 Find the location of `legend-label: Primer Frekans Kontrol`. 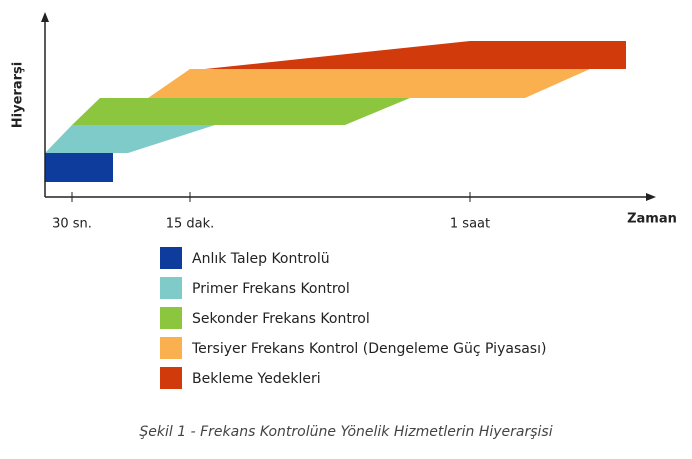

legend-label: Primer Frekans Kontrol is located at coordinates (271, 289).